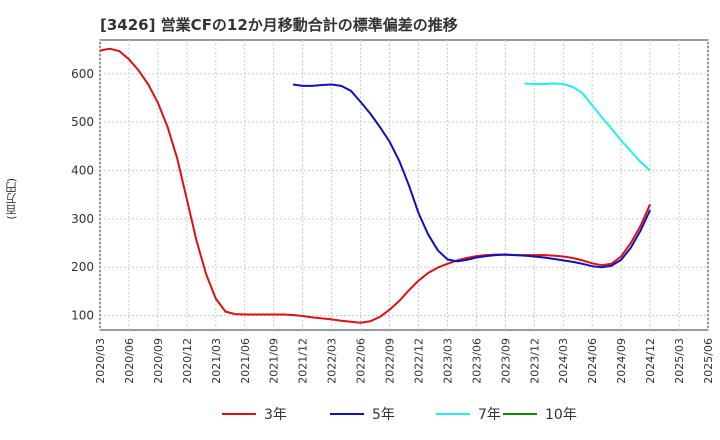 Image resolution: width=720 pixels, height=440 pixels. Describe the element at coordinates (587, 127) in the screenshot. I see `series-line` at that location.